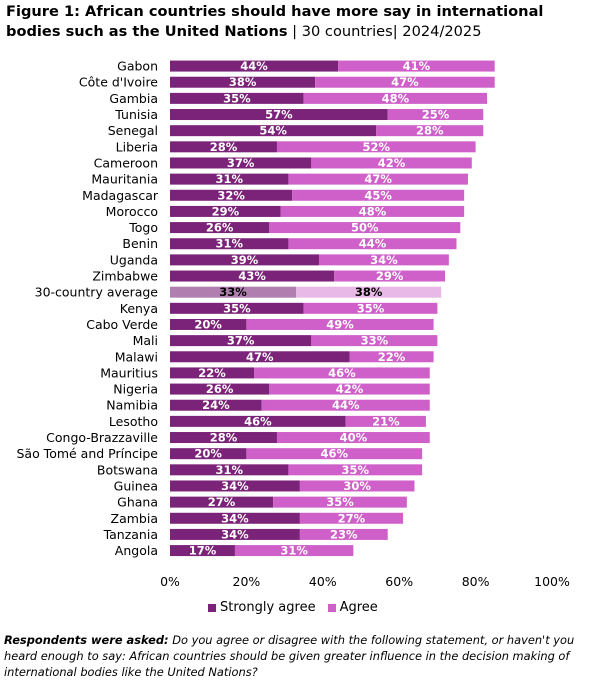 The image size is (600, 682). What do you see at coordinates (344, 534) in the screenshot?
I see `data-label-agree: 23%` at bounding box center [344, 534].